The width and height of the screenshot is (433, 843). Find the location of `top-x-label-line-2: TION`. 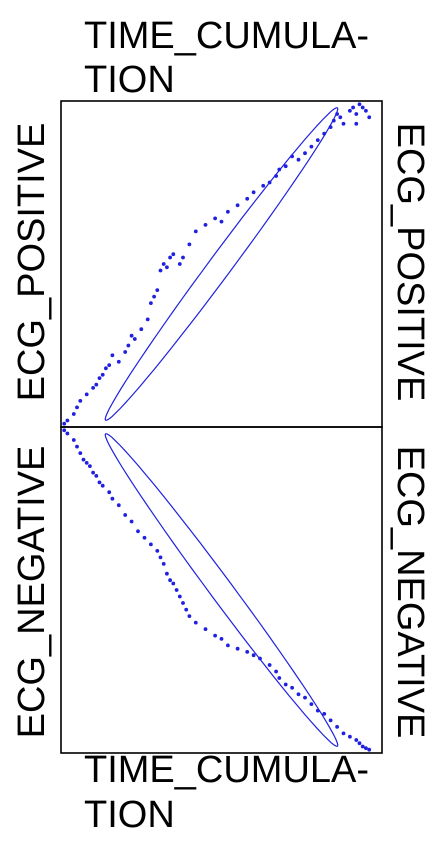

top-x-label-line-2: TION is located at coordinates (129, 80).